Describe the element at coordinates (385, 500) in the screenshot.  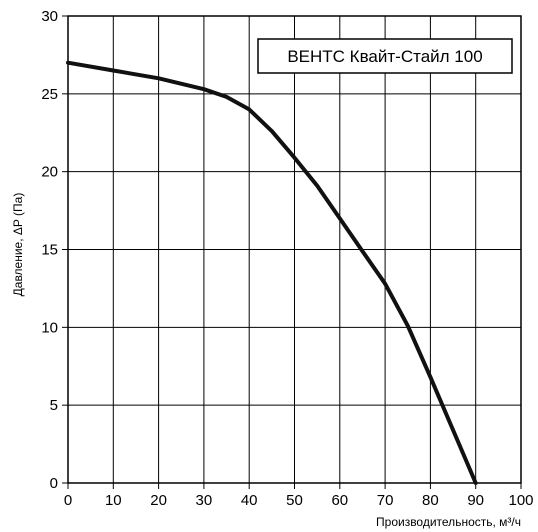
I see `x-tick-label: 70` at that location.